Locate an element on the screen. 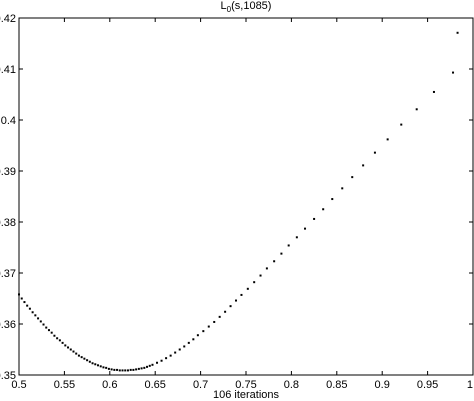 This screenshot has width=474, height=401. chart-title: L0(s,1085) is located at coordinates (246, 7).